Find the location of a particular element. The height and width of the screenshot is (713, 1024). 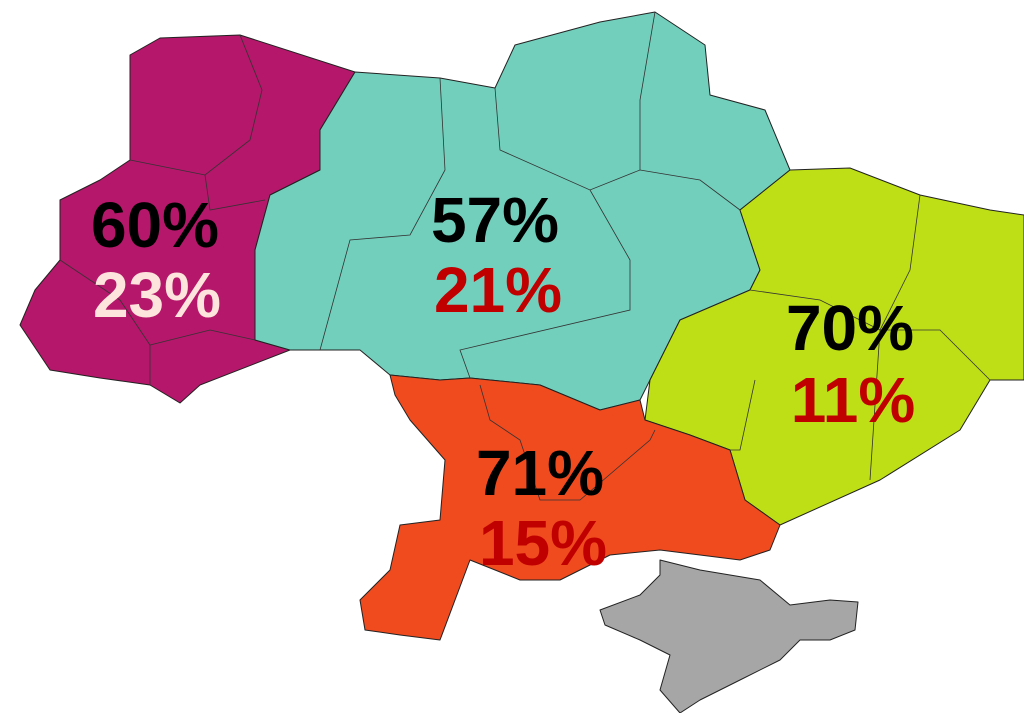

region-bottom-value: 15% is located at coordinates (543, 543).